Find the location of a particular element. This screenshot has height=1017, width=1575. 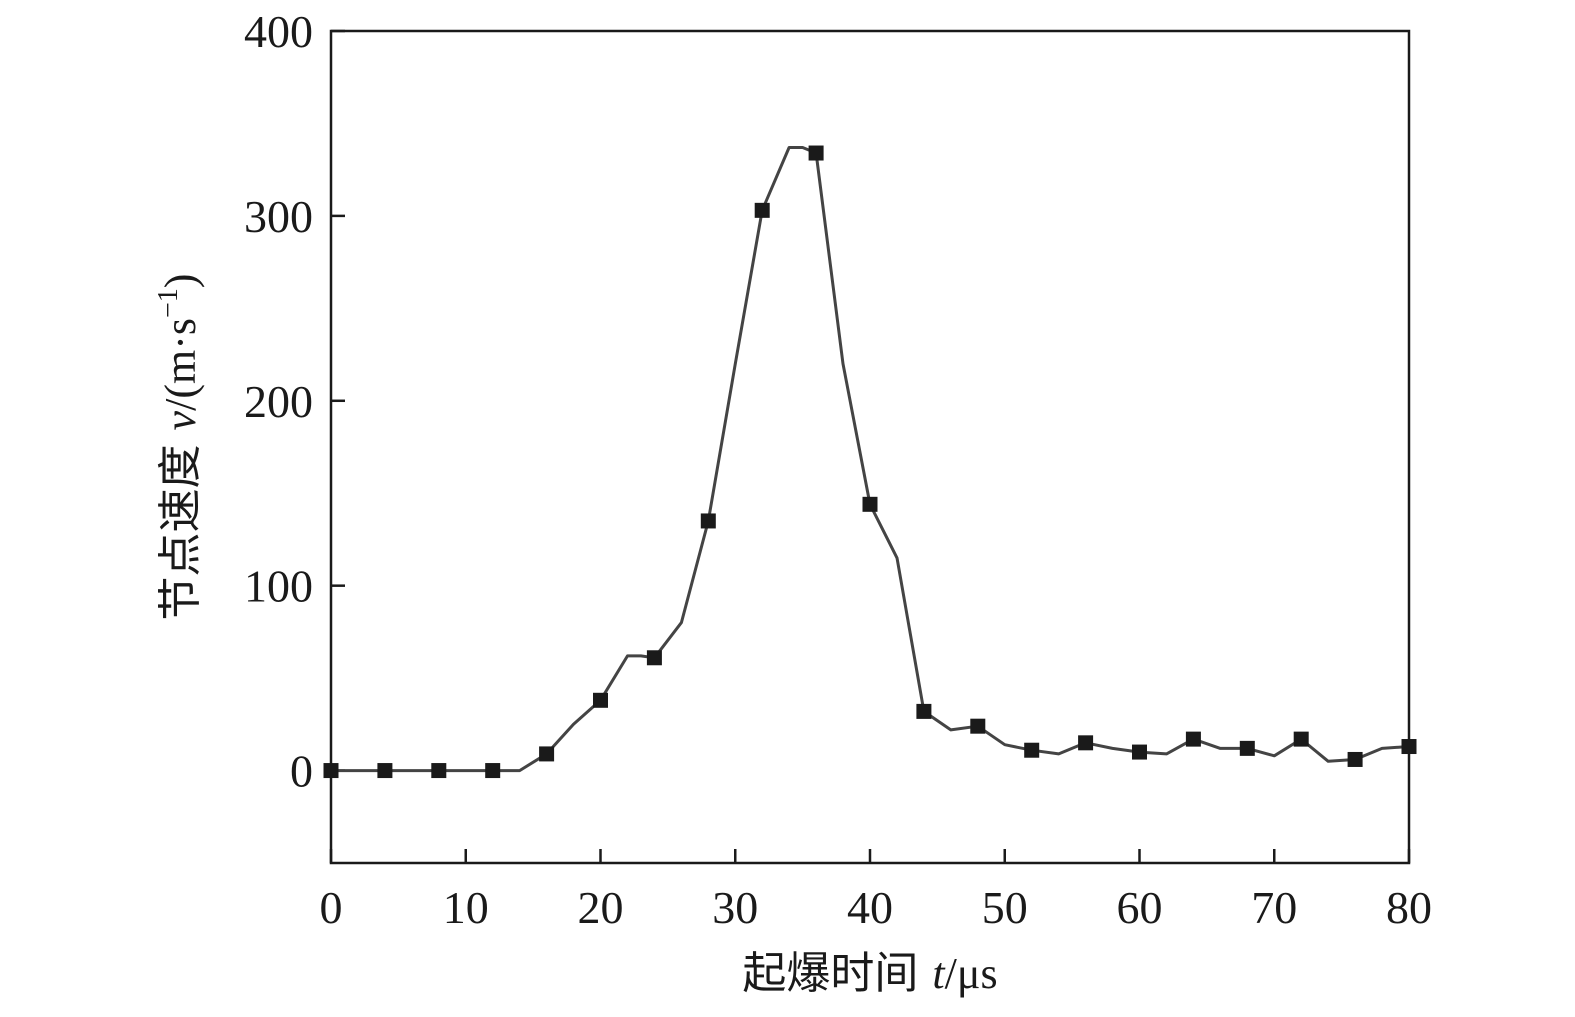

x-tick-label: 60 is located at coordinates (1140, 907).